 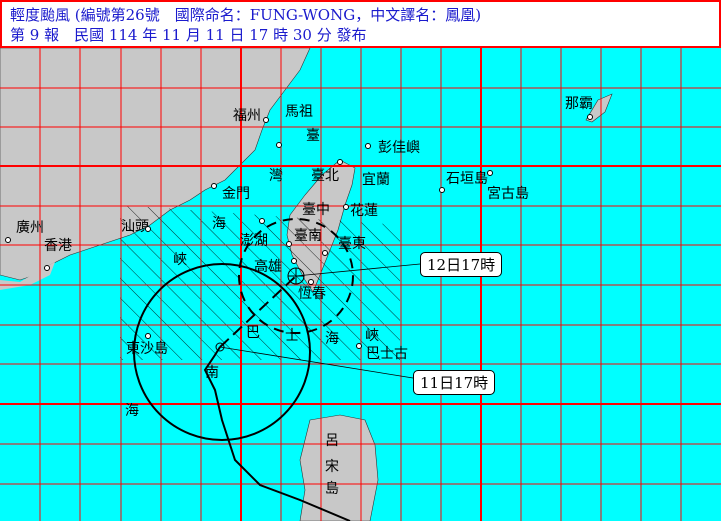 I want to click on label-nan: 南, so click(x=212, y=373).